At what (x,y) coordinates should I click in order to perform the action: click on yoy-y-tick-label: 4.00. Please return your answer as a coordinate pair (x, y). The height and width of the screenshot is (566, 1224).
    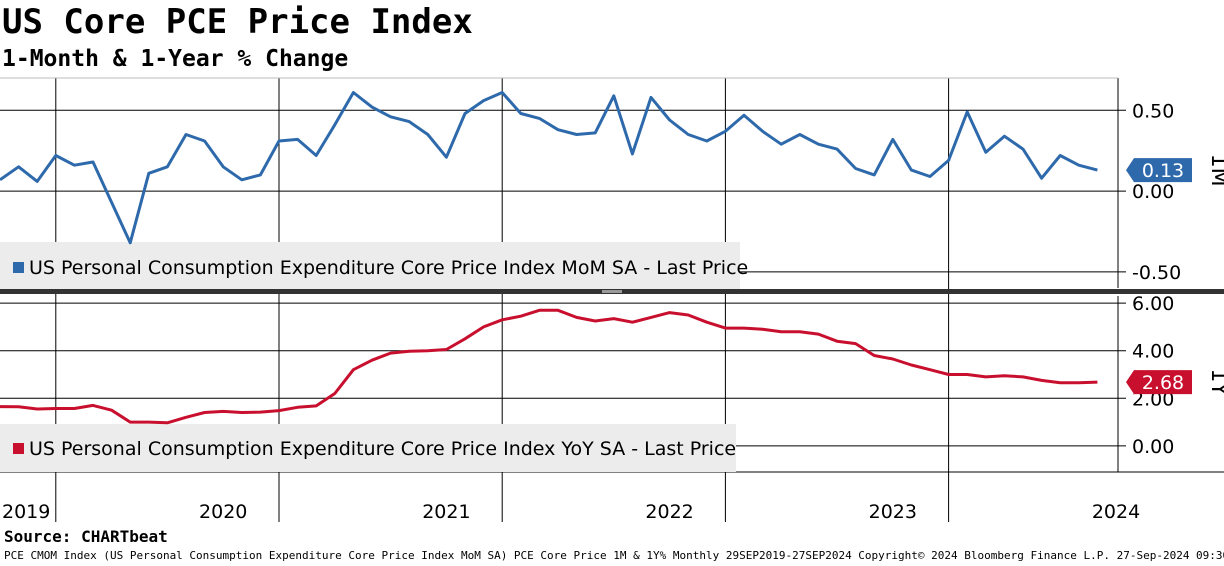
    Looking at the image, I should click on (1153, 352).